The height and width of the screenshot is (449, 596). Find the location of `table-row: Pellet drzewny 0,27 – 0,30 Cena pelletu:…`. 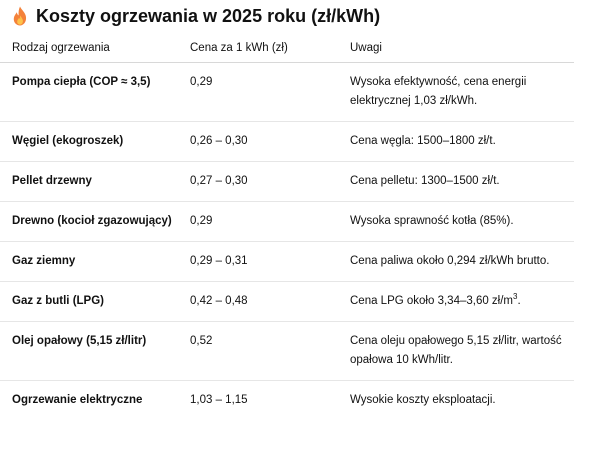

table-row: Pellet drzewny 0,27 – 0,30 Cena pelletu:… is located at coordinates (287, 181).